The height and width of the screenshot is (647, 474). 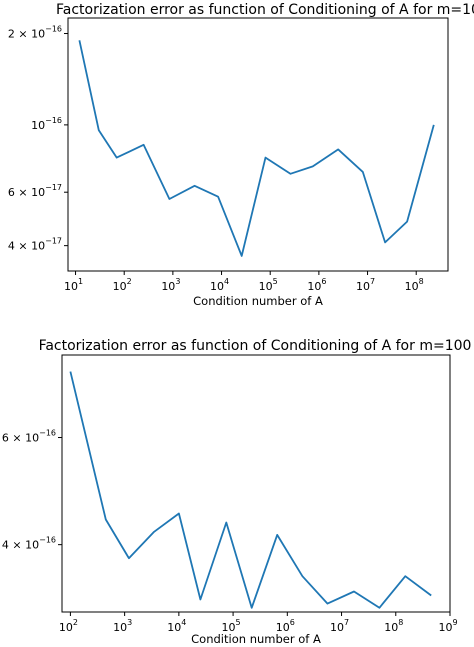 I want to click on x-axis-ticks: 10² 10³ 10⁴ 10⁵ 10⁶ 10⁷ 10⁸ 10⁹, so click(x=258, y=623).